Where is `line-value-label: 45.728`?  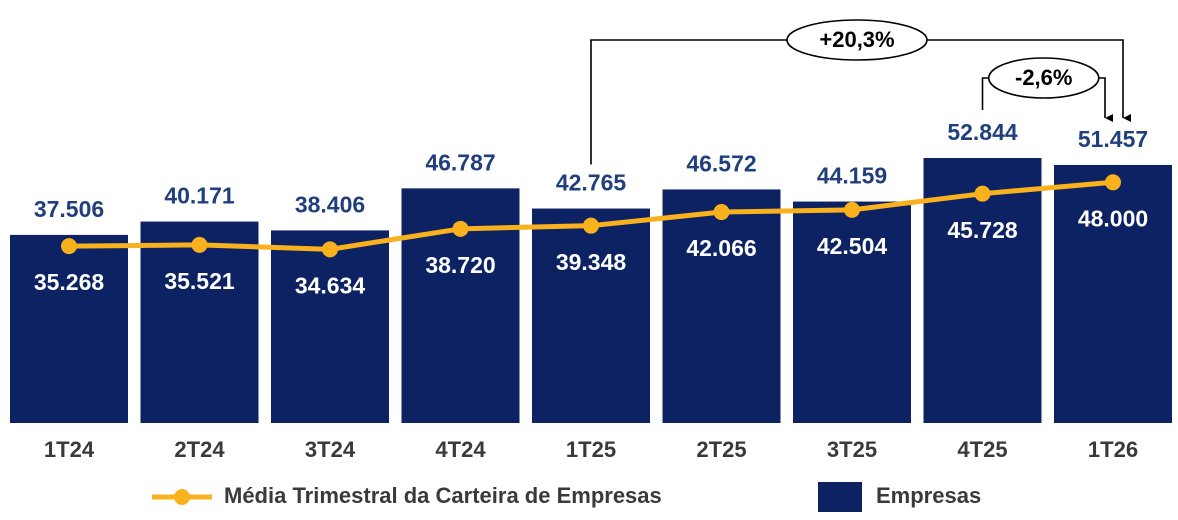 line-value-label: 45.728 is located at coordinates (982, 230).